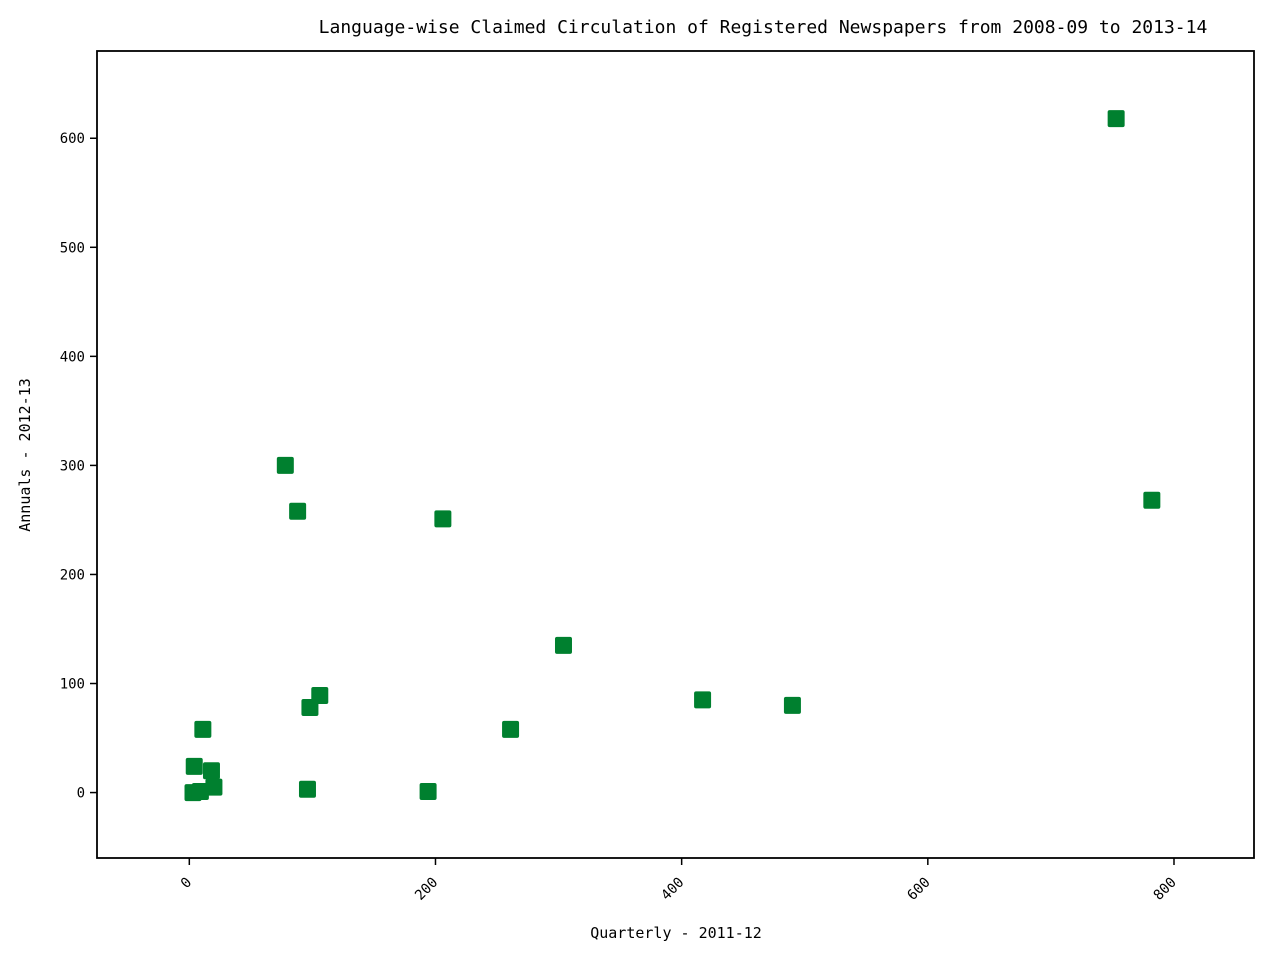 This screenshot has width=1280, height=960. I want to click on x-tick-label: 200, so click(426, 889).